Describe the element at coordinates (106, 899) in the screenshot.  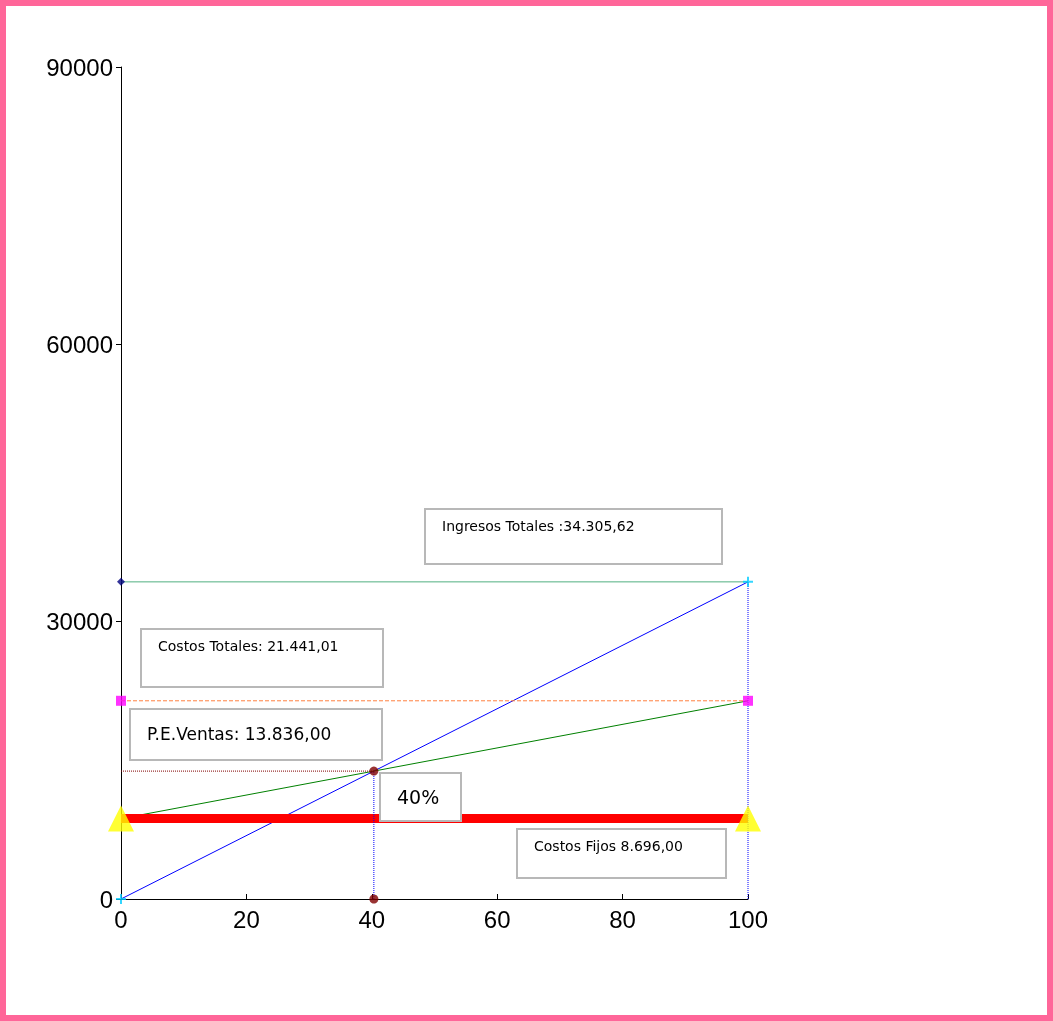
I see `y-tick-label: 0` at that location.